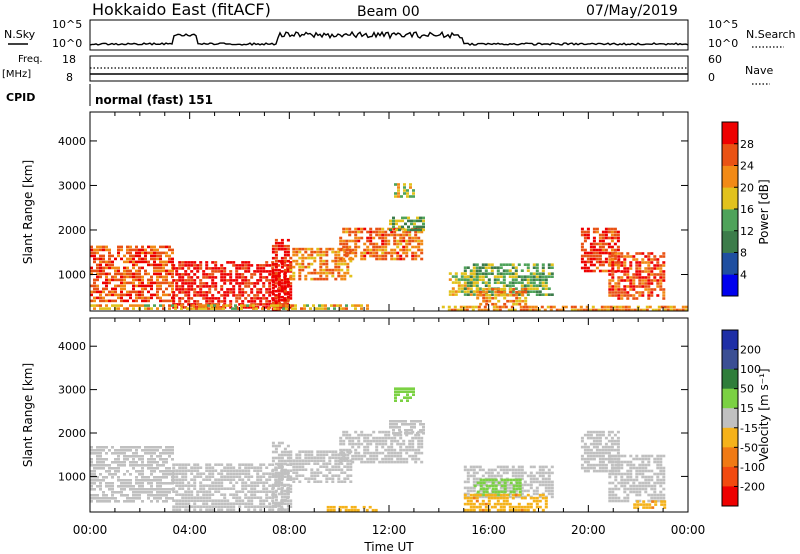  Describe the element at coordinates (154, 100) in the screenshot. I see `cpid-value: normal (fast) 151` at that location.